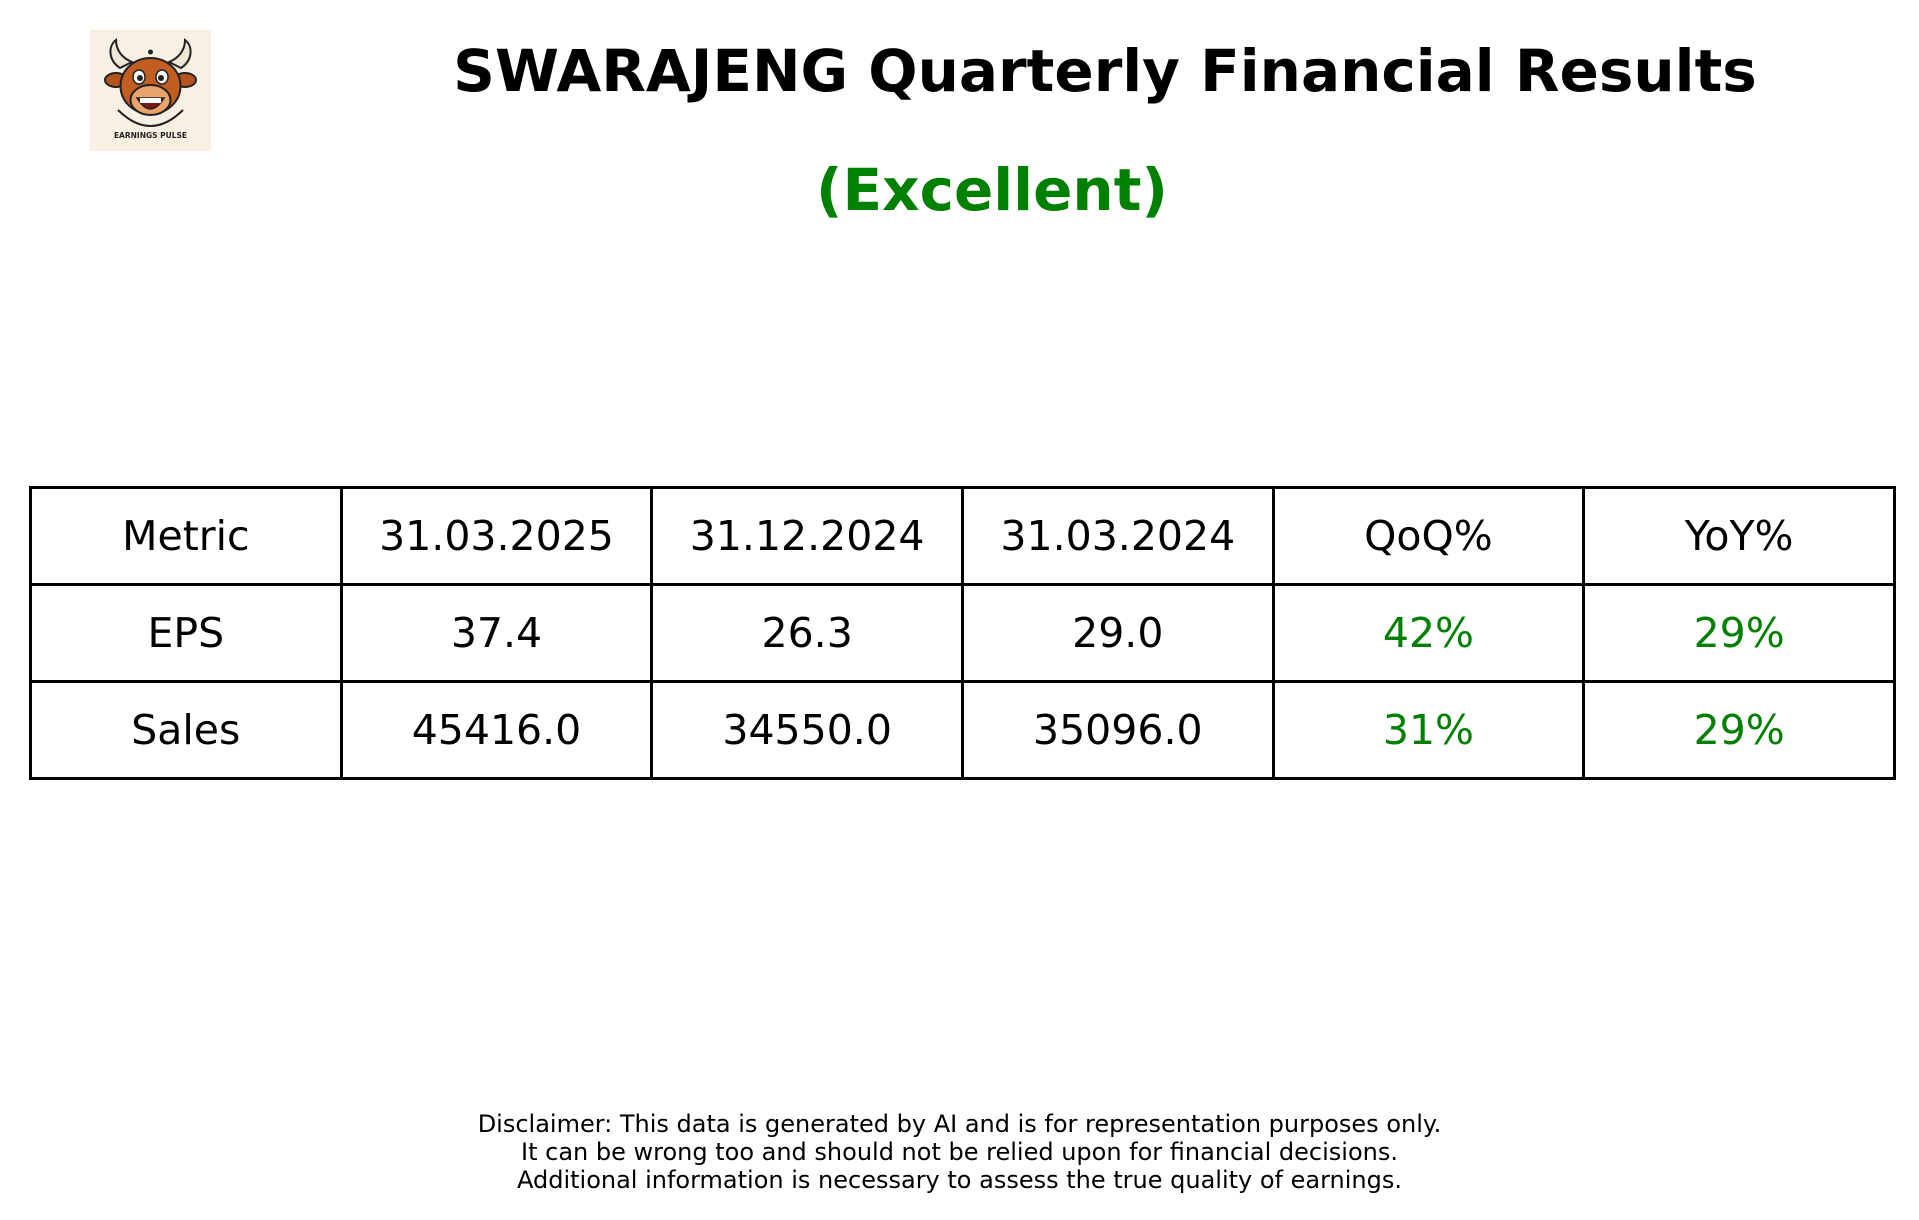  I want to click on sales-yoy-change: 29%, so click(1739, 730).